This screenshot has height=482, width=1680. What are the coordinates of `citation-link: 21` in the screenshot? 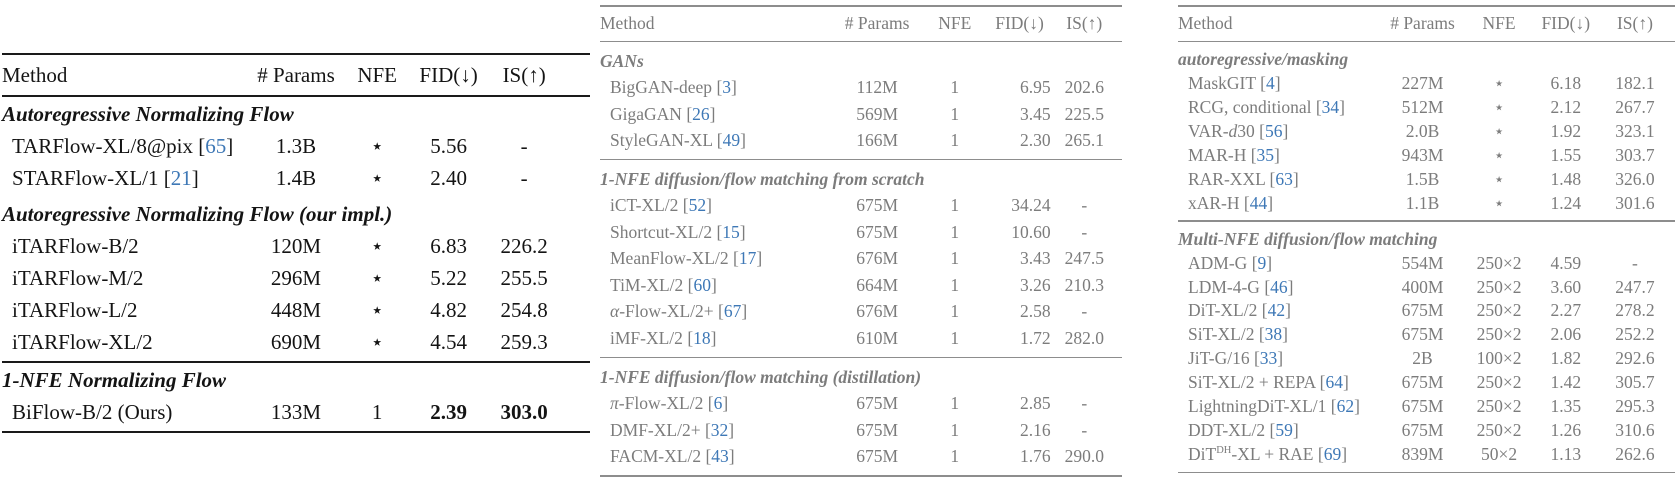 It's located at (181, 178).